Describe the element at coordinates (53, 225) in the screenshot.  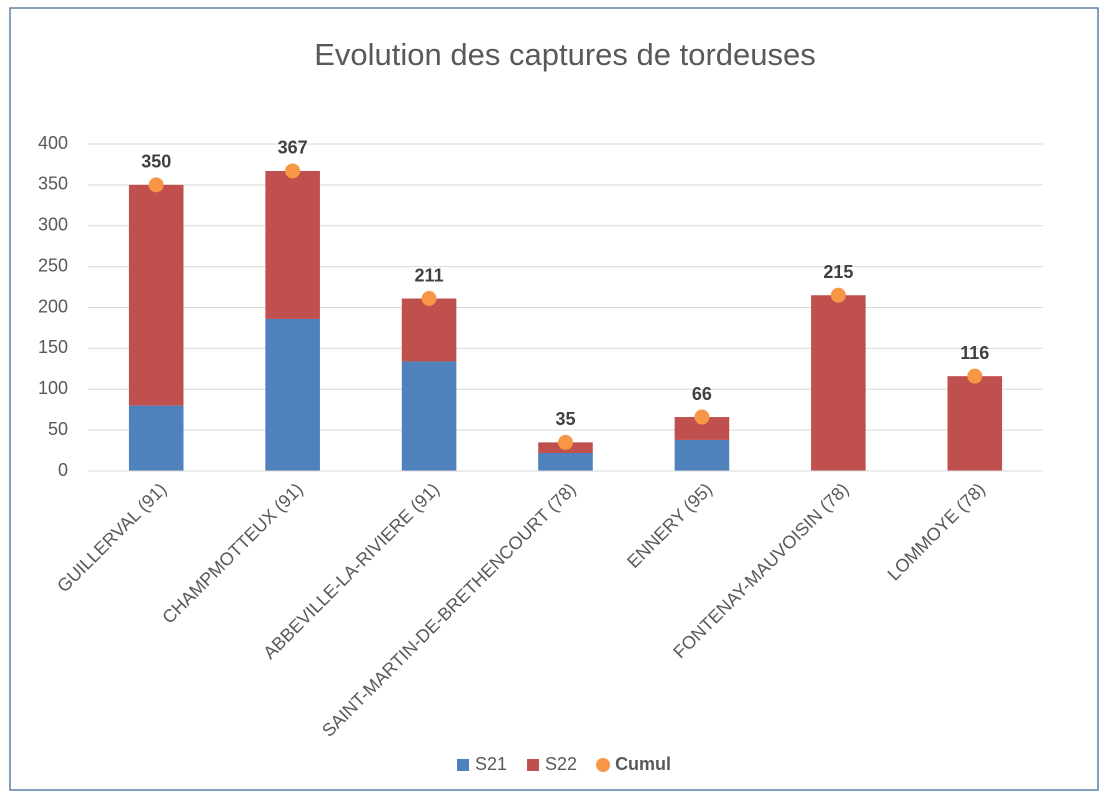
I see `y-tick-label: 300` at that location.